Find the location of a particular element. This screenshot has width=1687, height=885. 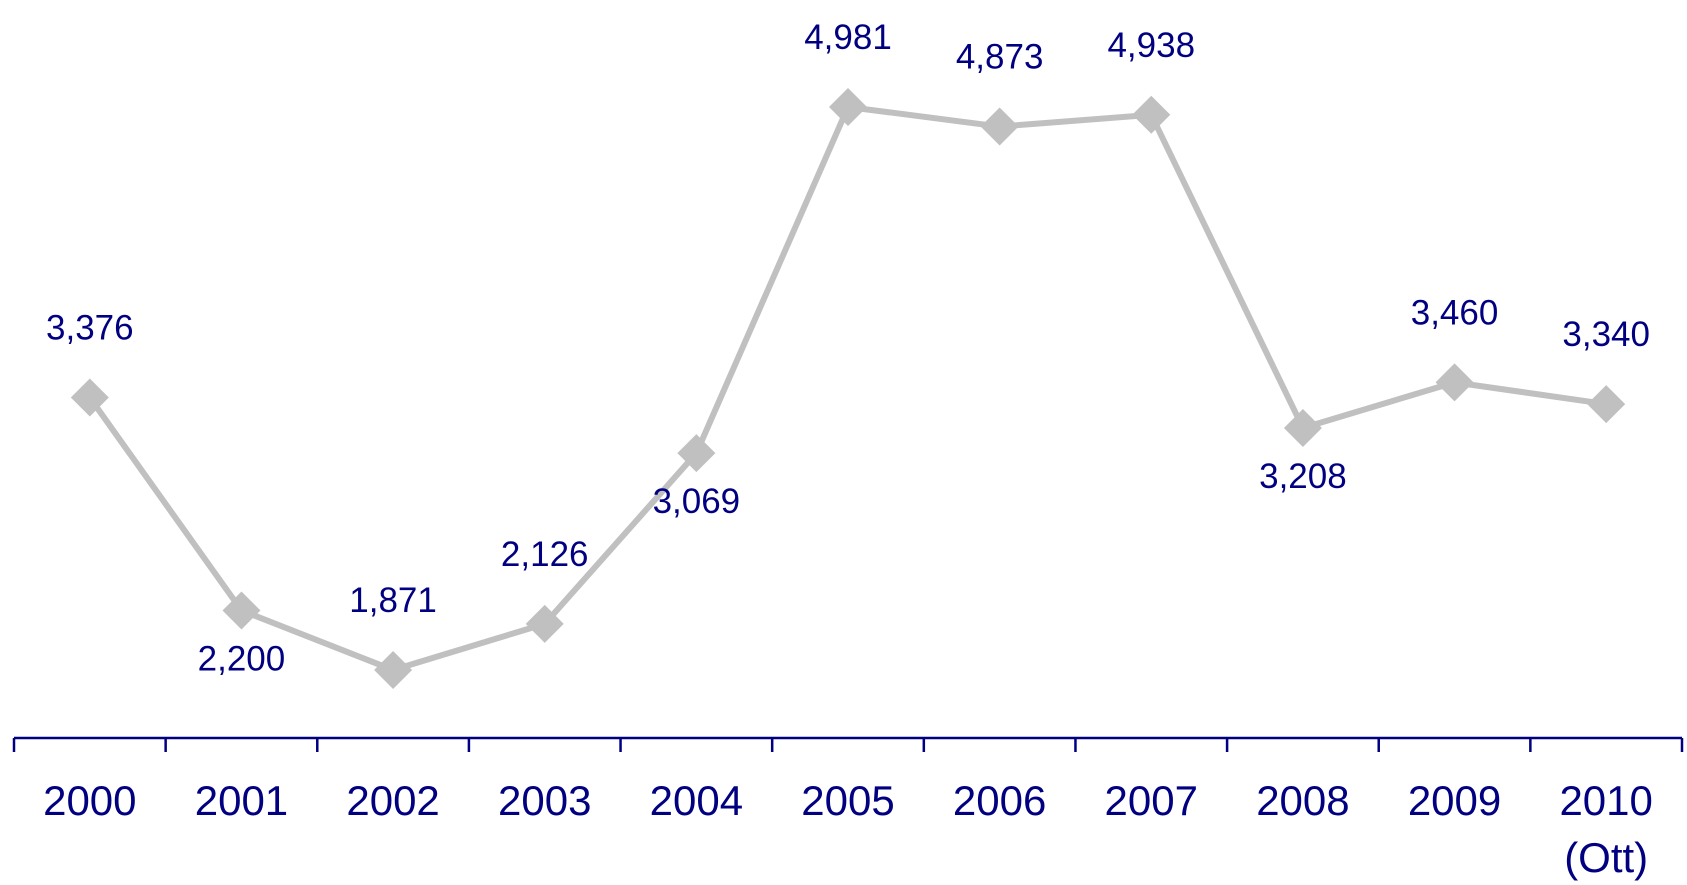

data-label: 3,376 is located at coordinates (90, 328).